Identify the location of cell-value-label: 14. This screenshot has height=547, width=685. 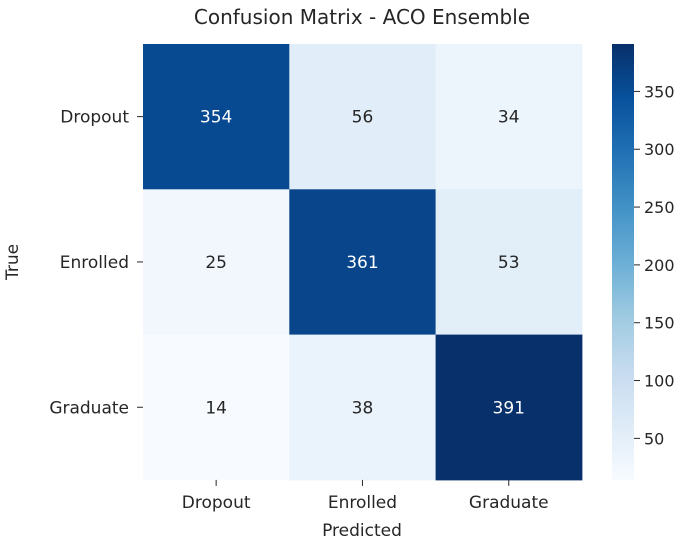
(216, 408).